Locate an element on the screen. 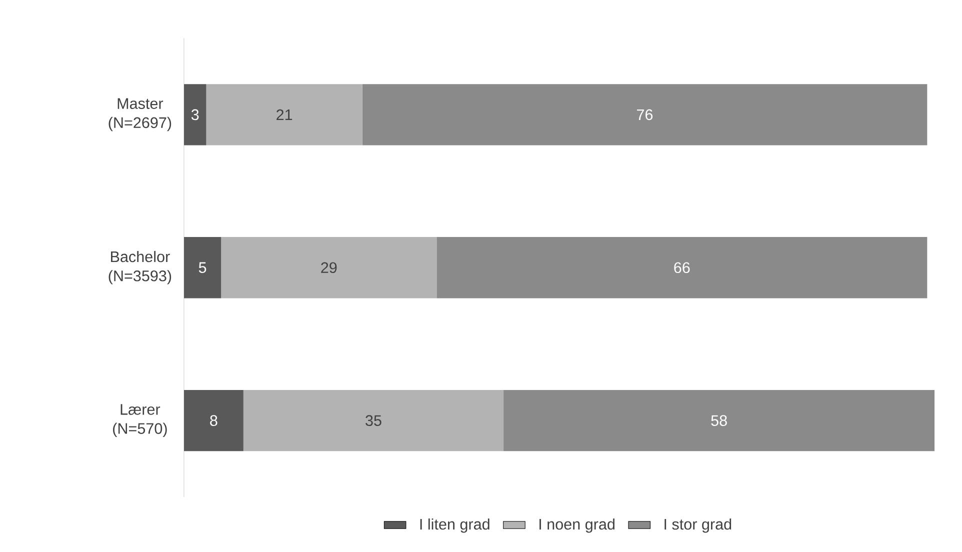 The height and width of the screenshot is (552, 962). y-tick-label: Master (N=2697) is located at coordinates (140, 114).